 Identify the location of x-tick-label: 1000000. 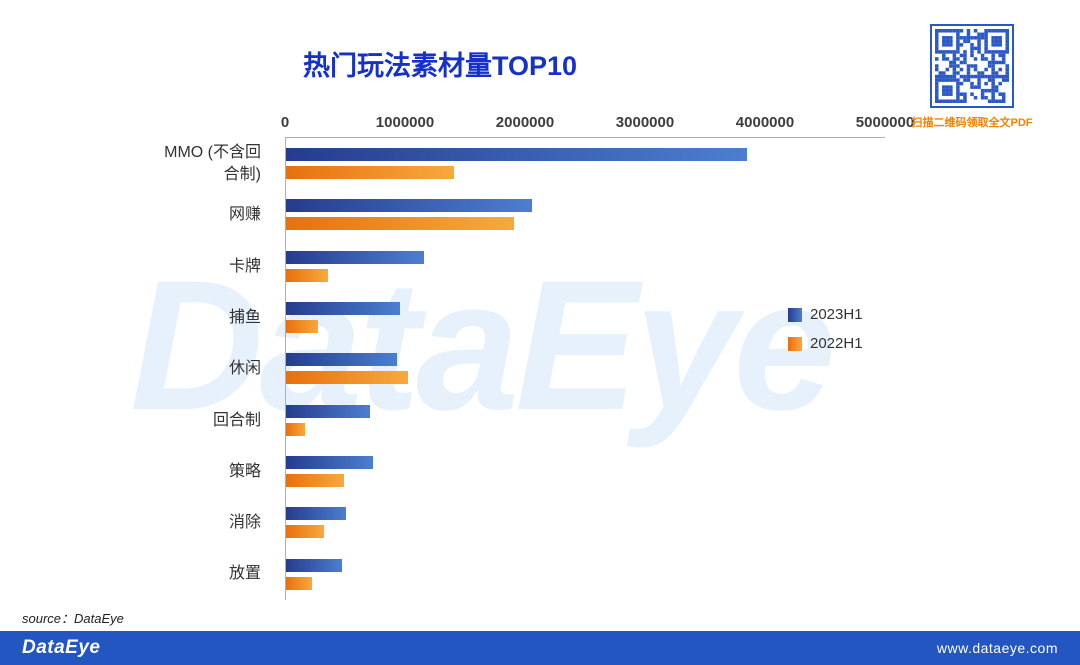
(405, 122).